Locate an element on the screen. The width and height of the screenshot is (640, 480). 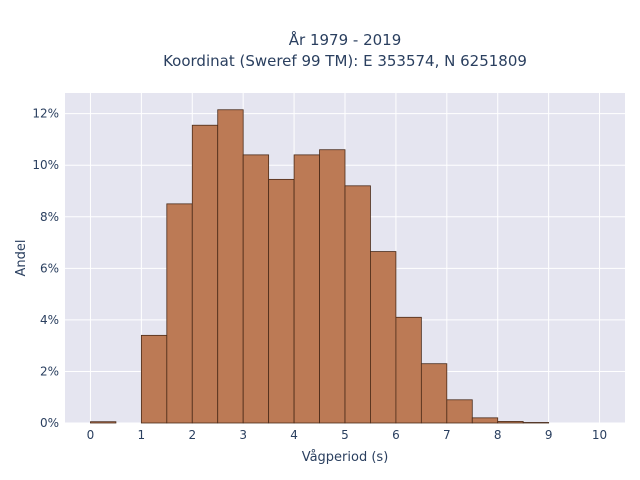
x-tick-label: 2 is located at coordinates (192, 435).